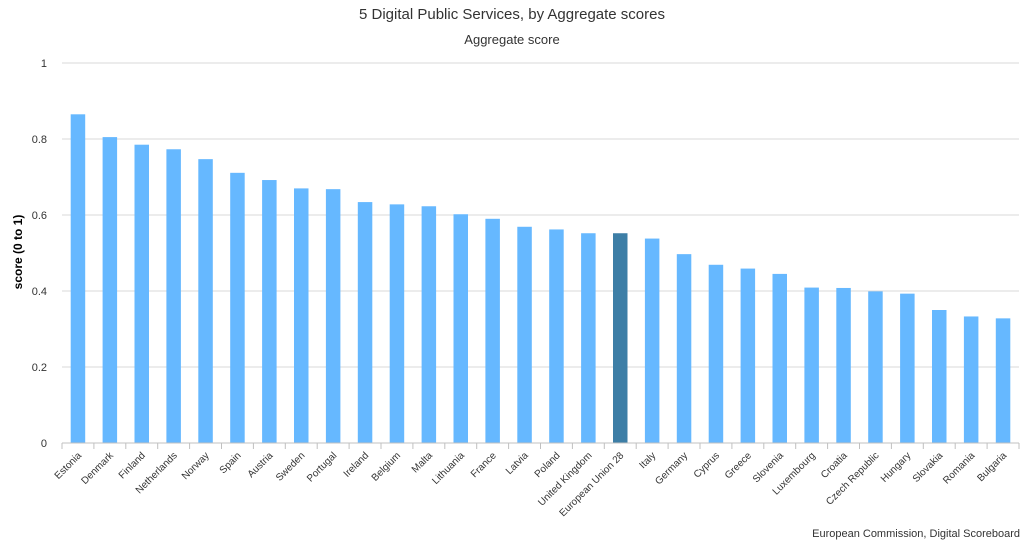  Describe the element at coordinates (511, 39) in the screenshot. I see `chart-subtitle: Aggregate score` at that location.